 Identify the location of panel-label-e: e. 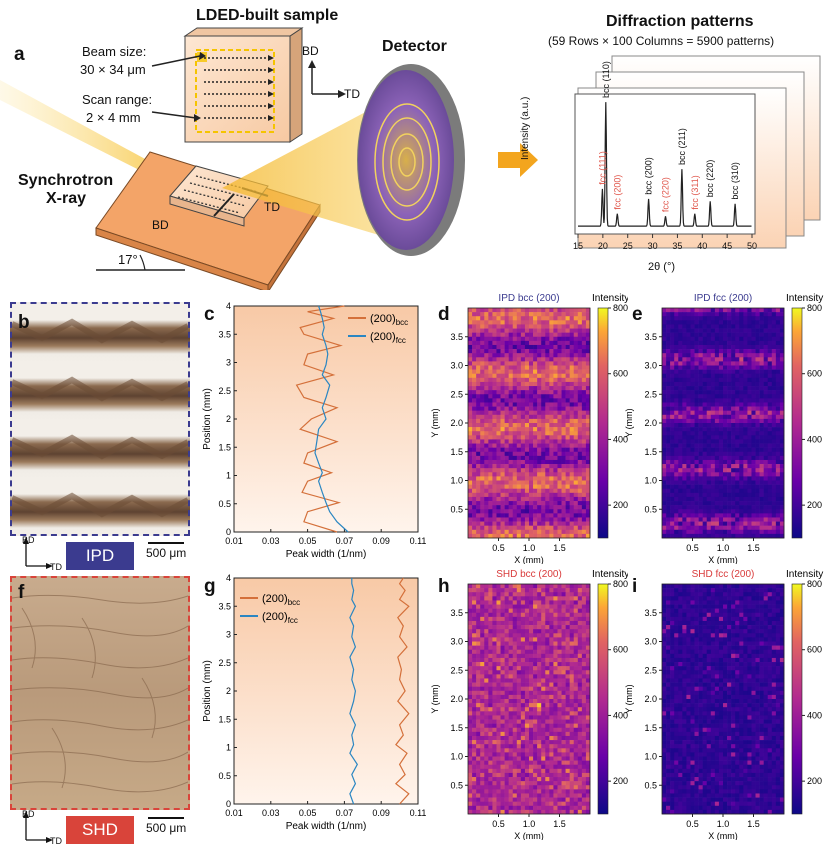
(637, 314).